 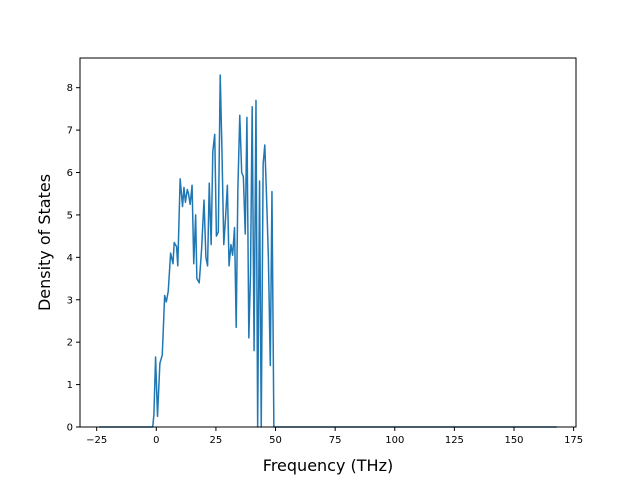 I want to click on x-axis-ticks: −25 0 25 50 75 100 125 150 175, so click(x=334, y=436).